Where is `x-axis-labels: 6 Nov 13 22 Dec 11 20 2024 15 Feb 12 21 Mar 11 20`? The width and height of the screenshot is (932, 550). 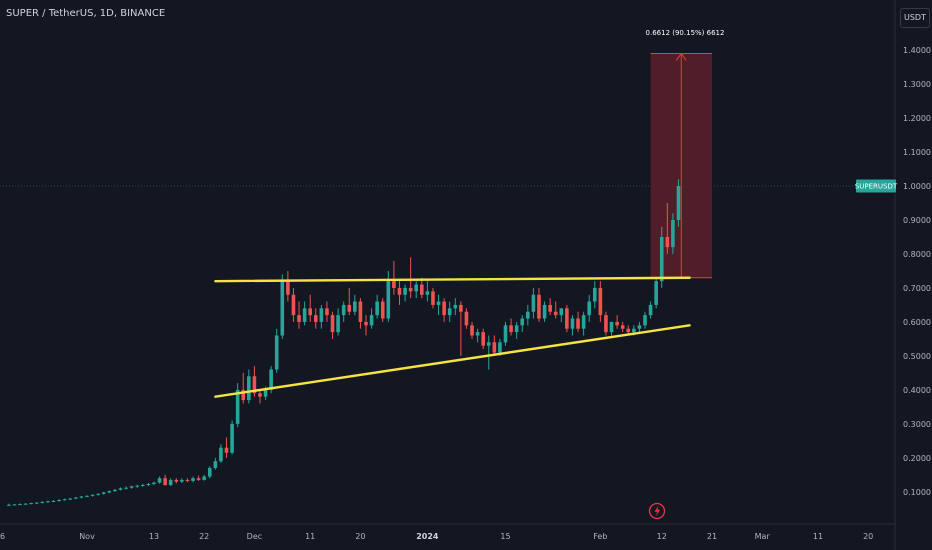 x-axis-labels: 6 Nov 13 22 Dec 11 20 2024 15 Feb 12 21 Mar 11 20 is located at coordinates (436, 536).